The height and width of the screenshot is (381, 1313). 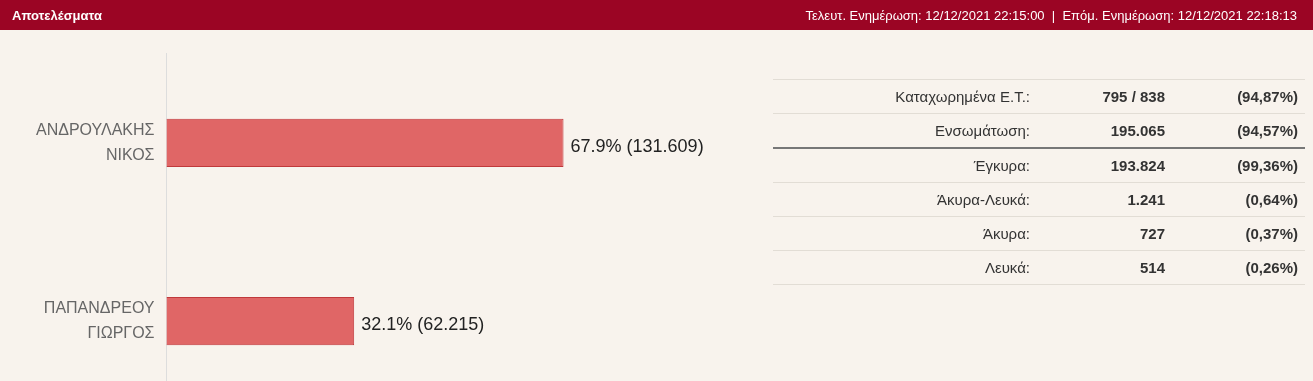 What do you see at coordinates (1137, 130) in the screenshot?
I see `text: 195.065` at bounding box center [1137, 130].